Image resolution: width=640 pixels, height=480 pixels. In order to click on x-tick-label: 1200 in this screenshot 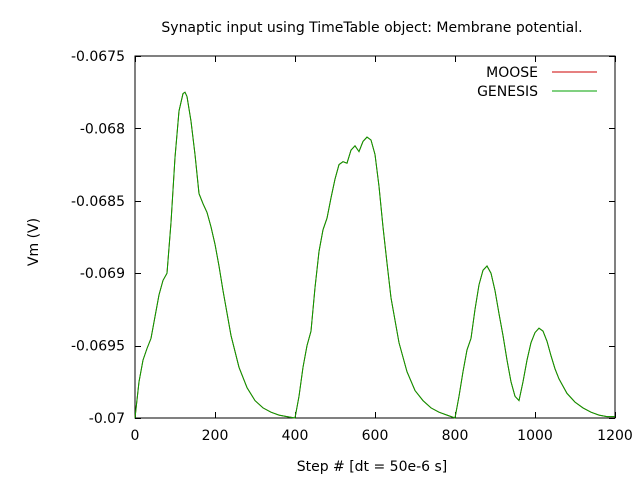, I will do `click(615, 436)`.